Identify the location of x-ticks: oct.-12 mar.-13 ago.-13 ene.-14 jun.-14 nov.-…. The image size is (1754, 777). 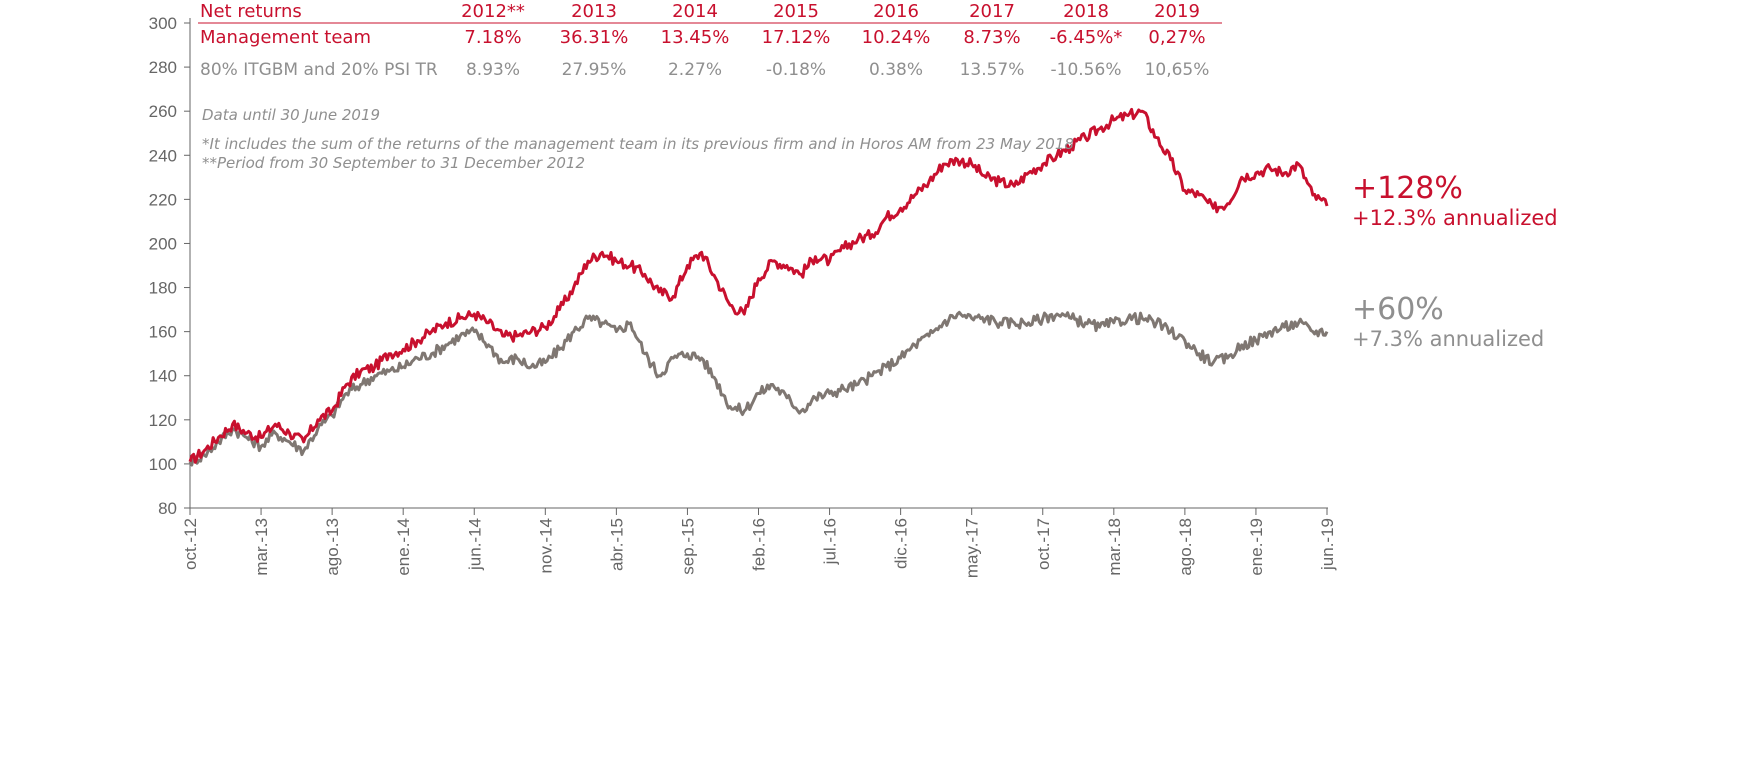
(759, 543).